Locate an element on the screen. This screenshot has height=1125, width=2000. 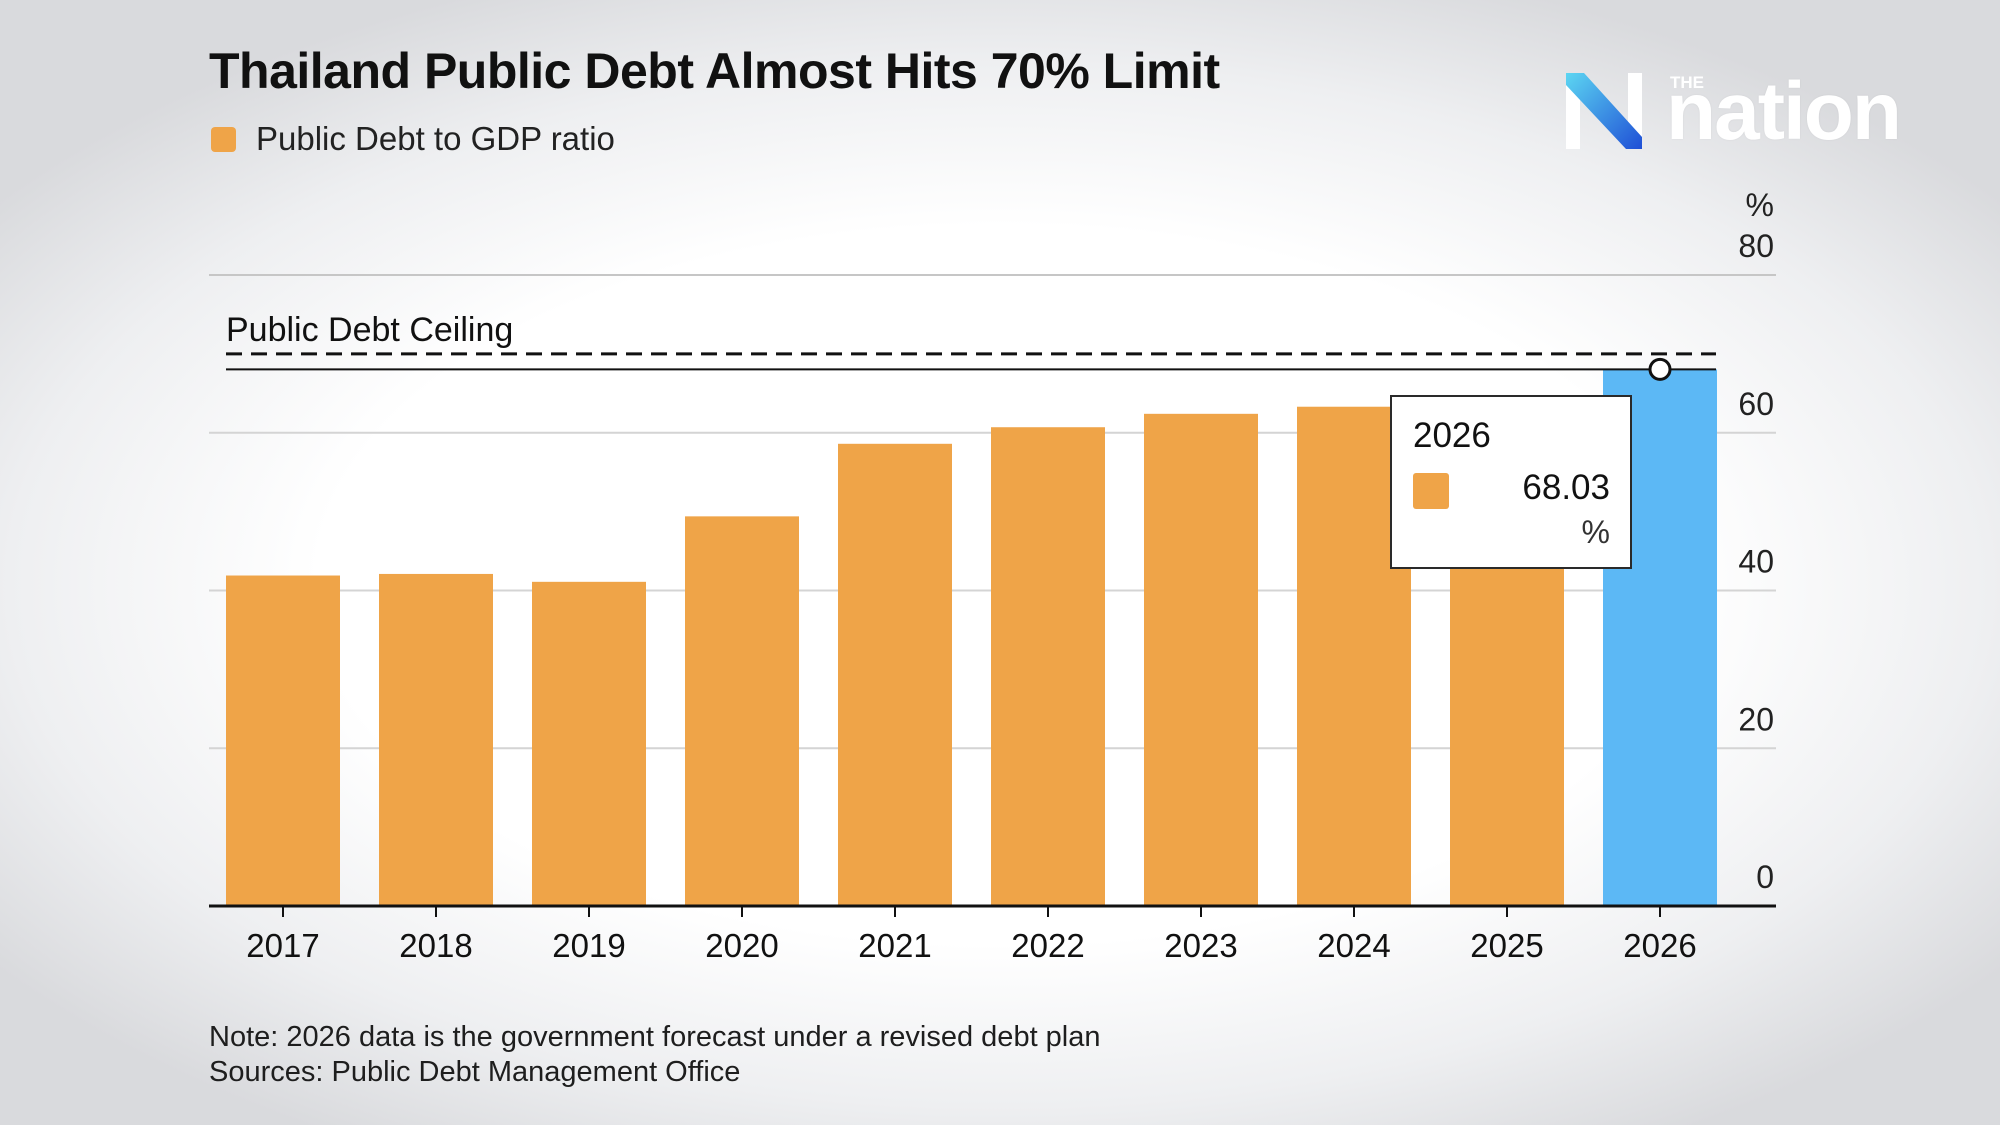
x-tick-label-2017: 2017 is located at coordinates (282, 945).